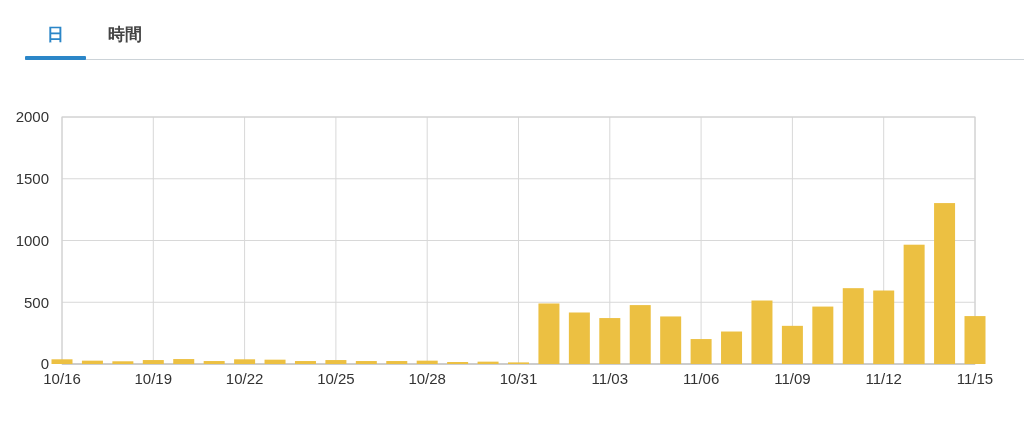 This screenshot has height=445, width=1024. Describe the element at coordinates (336, 378) in the screenshot. I see `x-tick-label: 10/25` at that location.